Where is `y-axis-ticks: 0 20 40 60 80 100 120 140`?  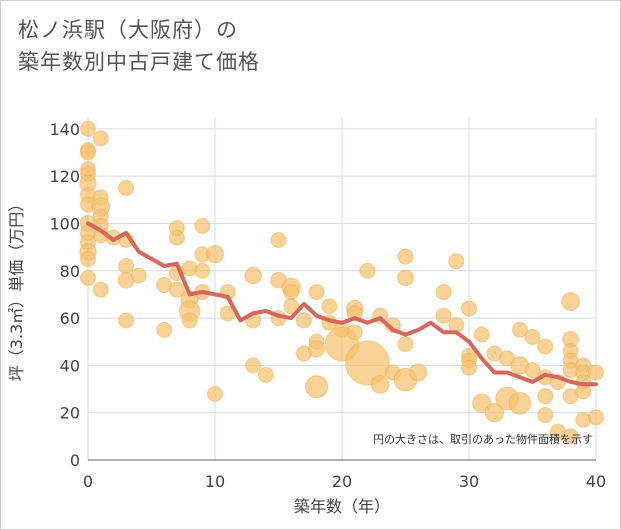
y-axis-ticks: 0 20 40 60 80 100 120 140 is located at coordinates (64, 295).